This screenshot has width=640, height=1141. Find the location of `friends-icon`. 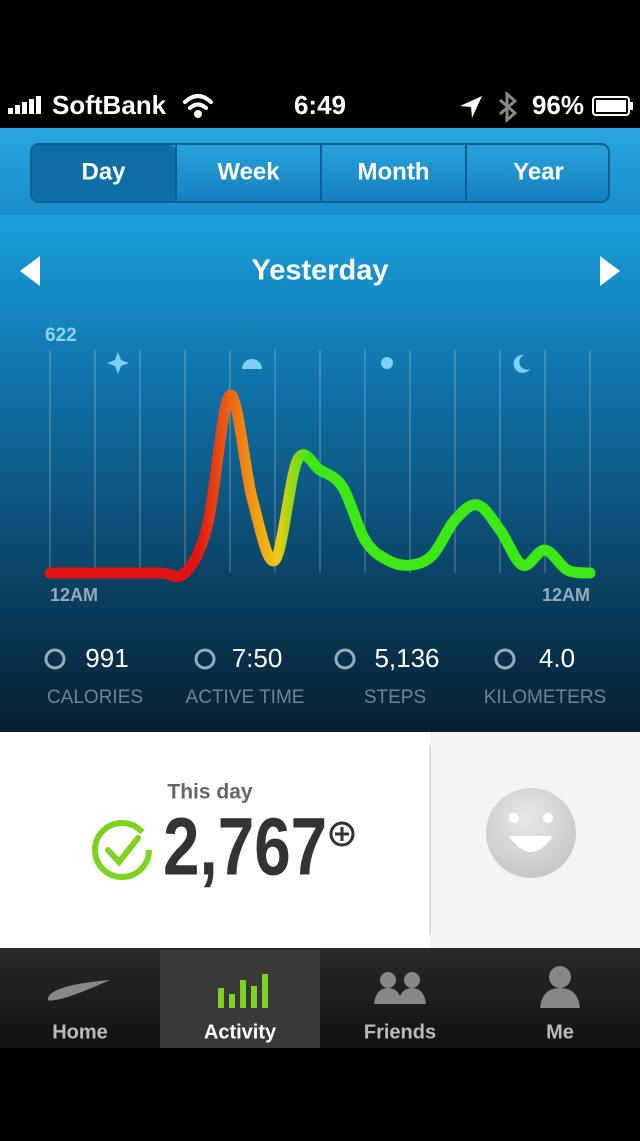

friends-icon is located at coordinates (400, 988).